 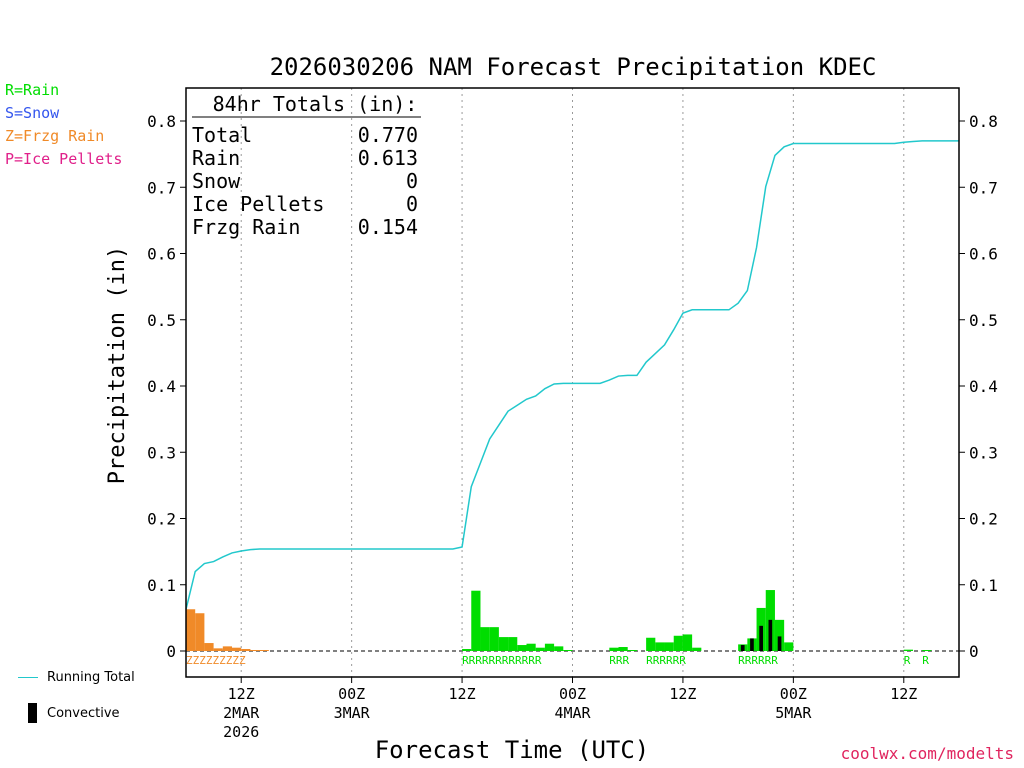 I want to click on y-tick-label-left: 0.3, so click(x=161, y=452).